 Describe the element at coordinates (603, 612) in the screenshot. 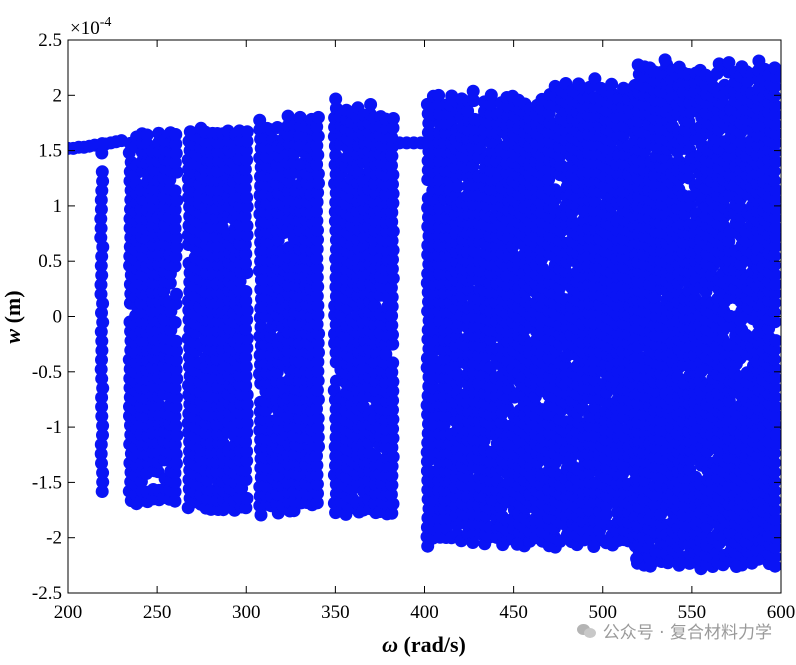

I see `x-tick-label: 500` at that location.